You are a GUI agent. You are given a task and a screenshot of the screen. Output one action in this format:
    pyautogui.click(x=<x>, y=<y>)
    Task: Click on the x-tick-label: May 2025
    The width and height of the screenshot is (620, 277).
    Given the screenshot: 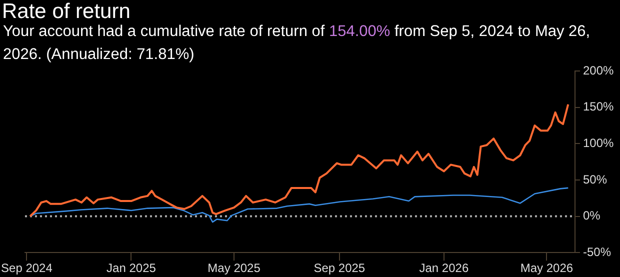 What is the action you would take?
    pyautogui.click(x=234, y=268)
    